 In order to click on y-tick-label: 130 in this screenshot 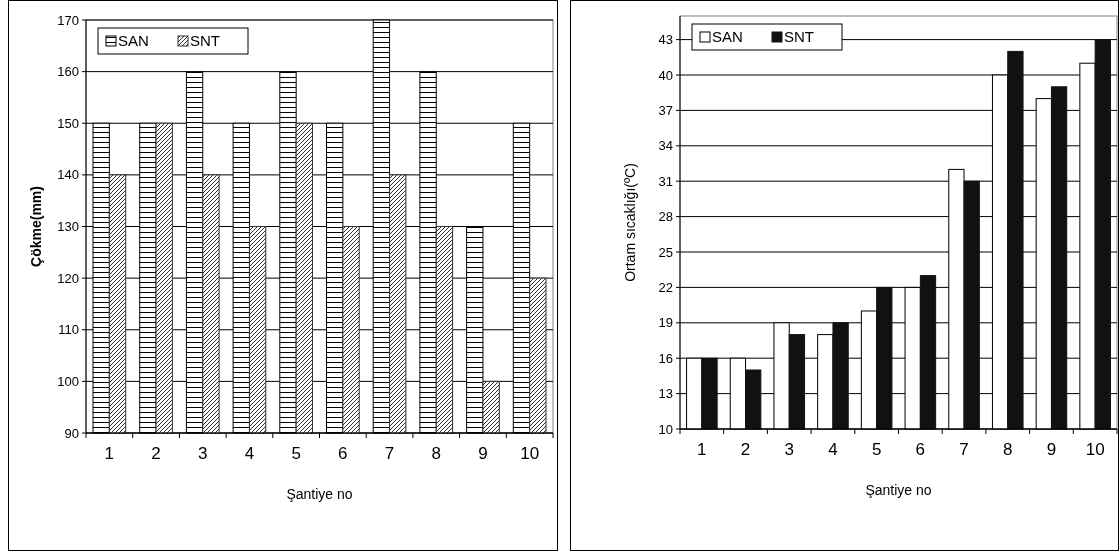, I will do `click(68, 227)`.